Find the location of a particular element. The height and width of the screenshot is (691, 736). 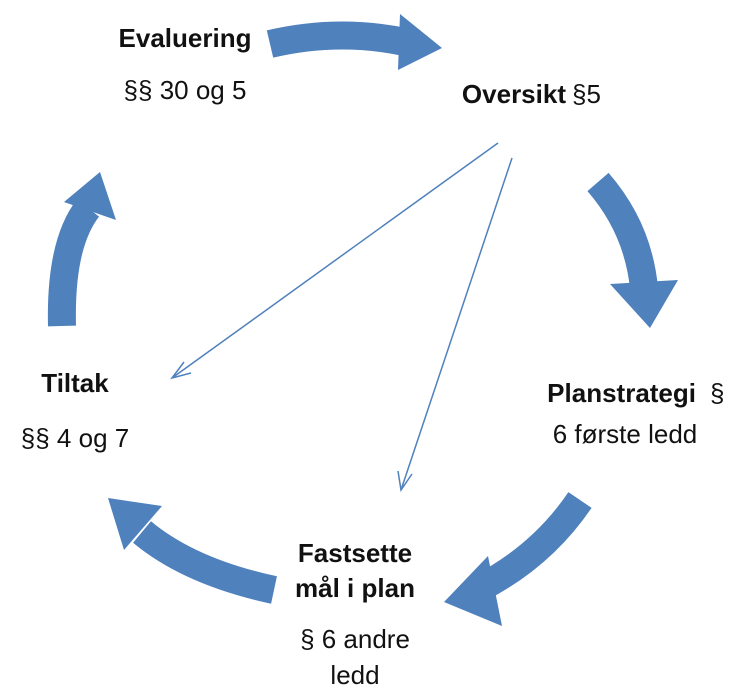

node-title: Oversikt is located at coordinates (514, 94).